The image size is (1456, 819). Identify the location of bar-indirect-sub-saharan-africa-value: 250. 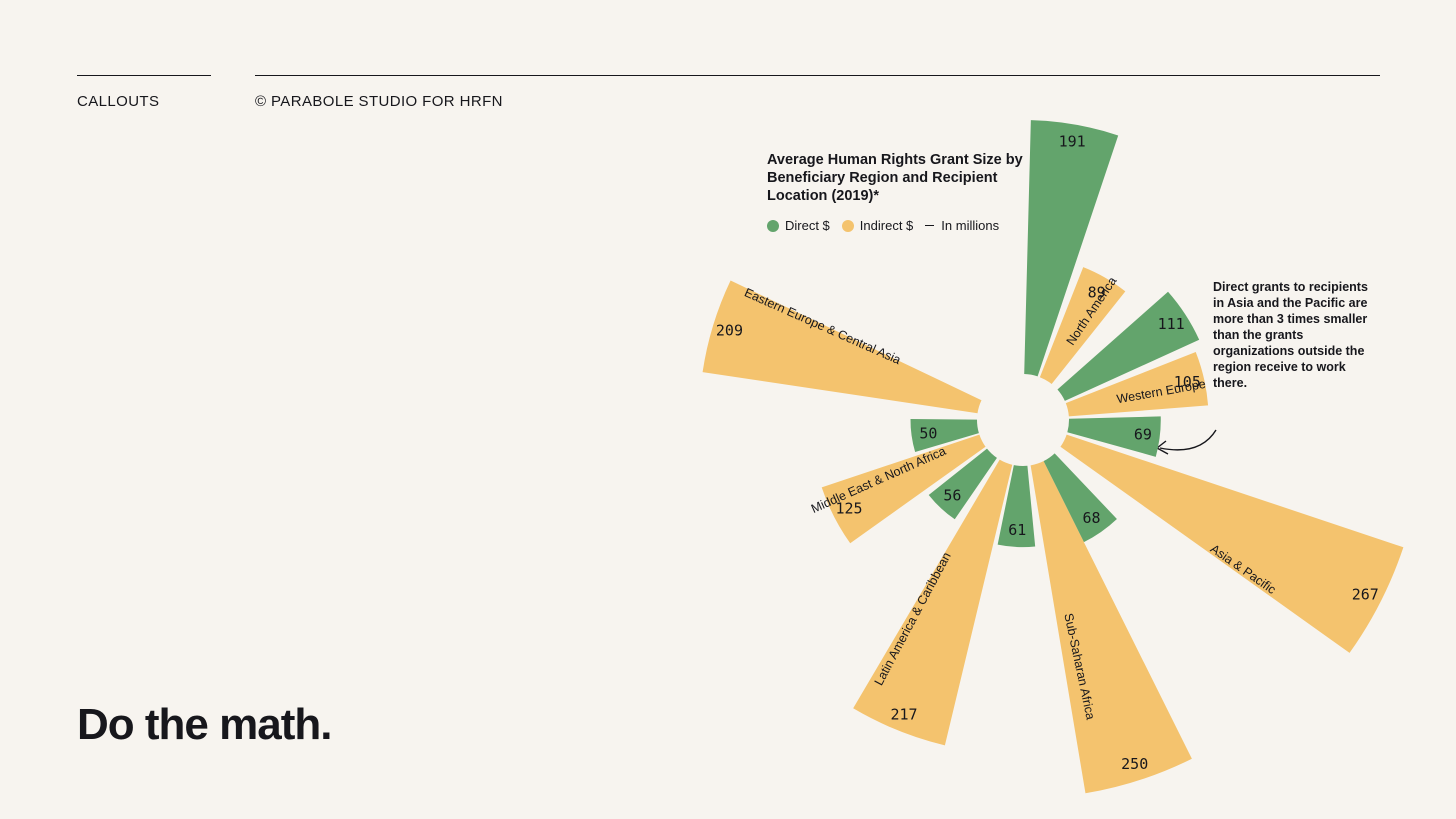
(1134, 764).